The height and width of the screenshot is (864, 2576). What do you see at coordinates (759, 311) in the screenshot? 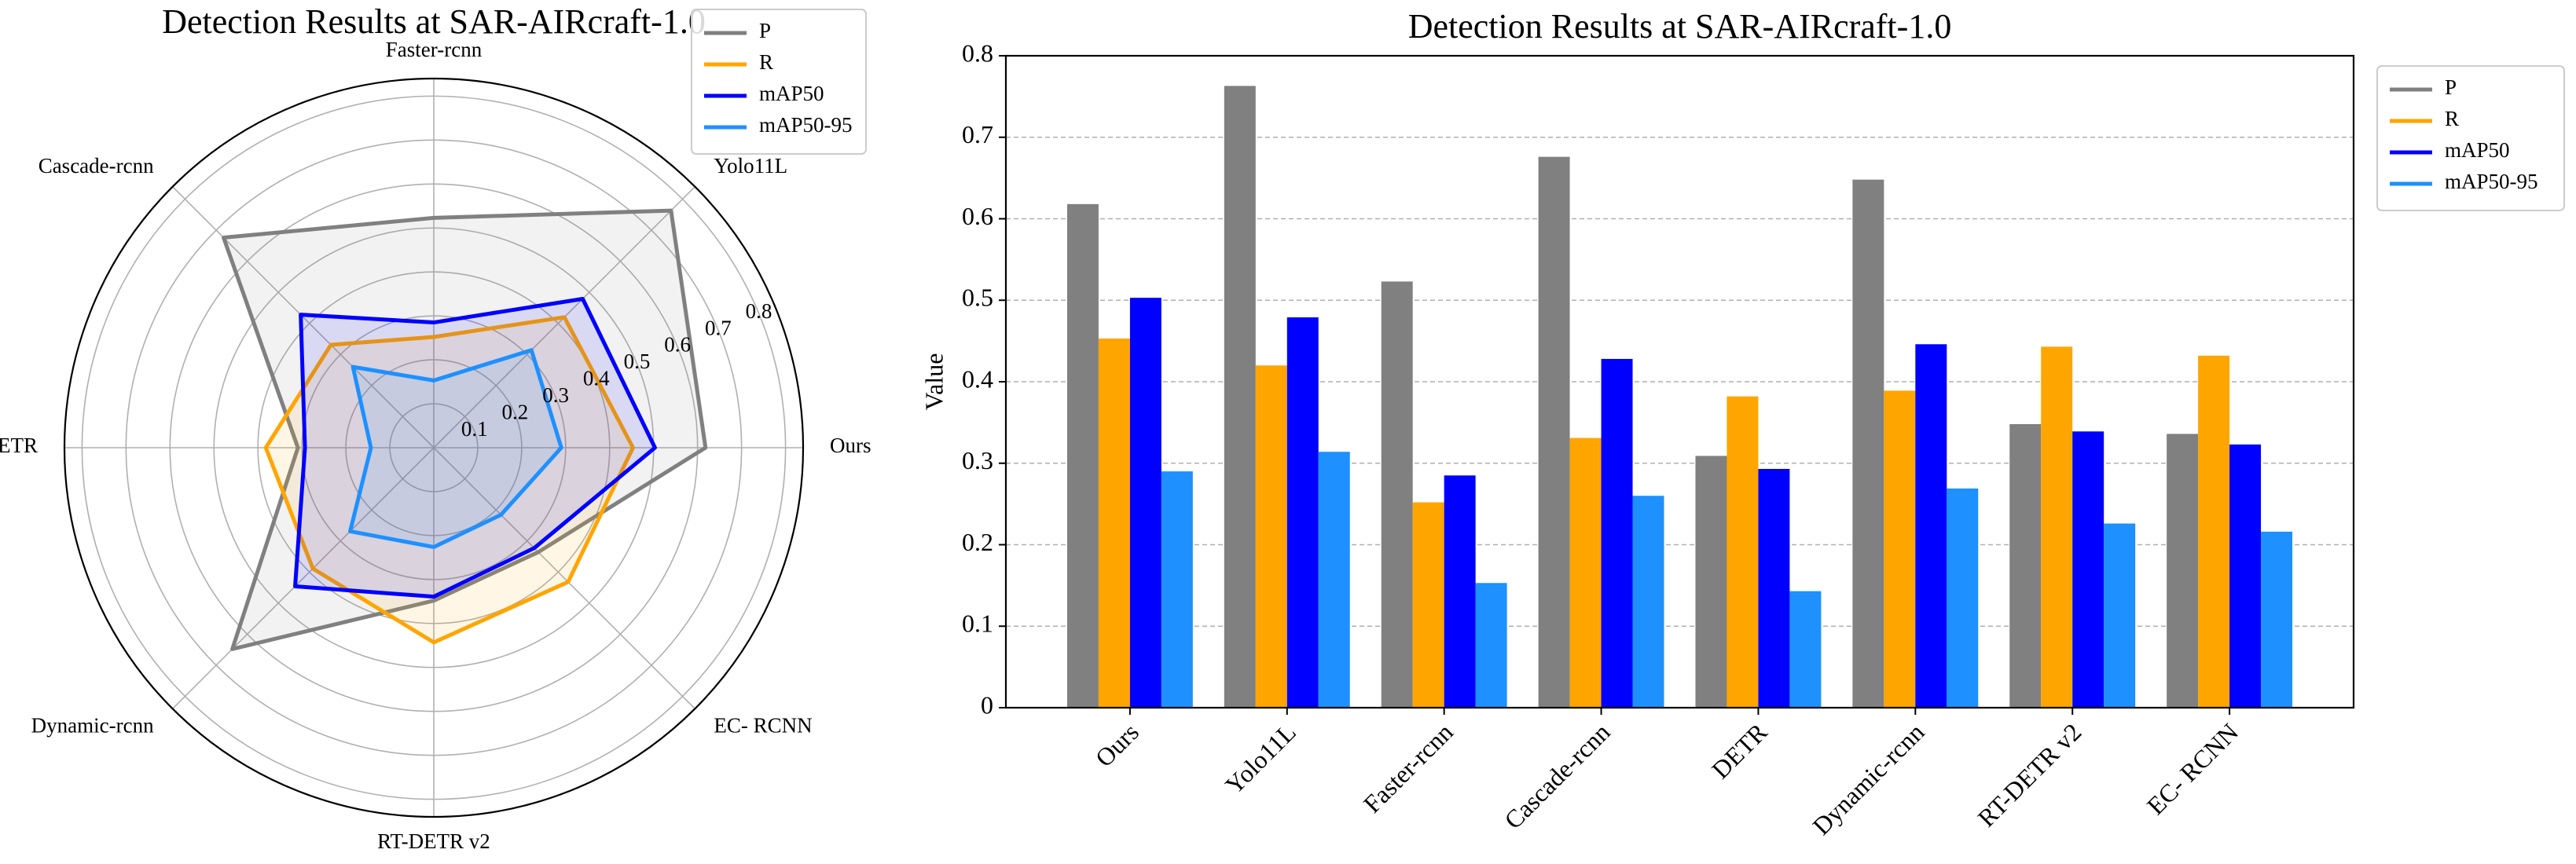
I see `r-tick-label: 0.8` at bounding box center [759, 311].